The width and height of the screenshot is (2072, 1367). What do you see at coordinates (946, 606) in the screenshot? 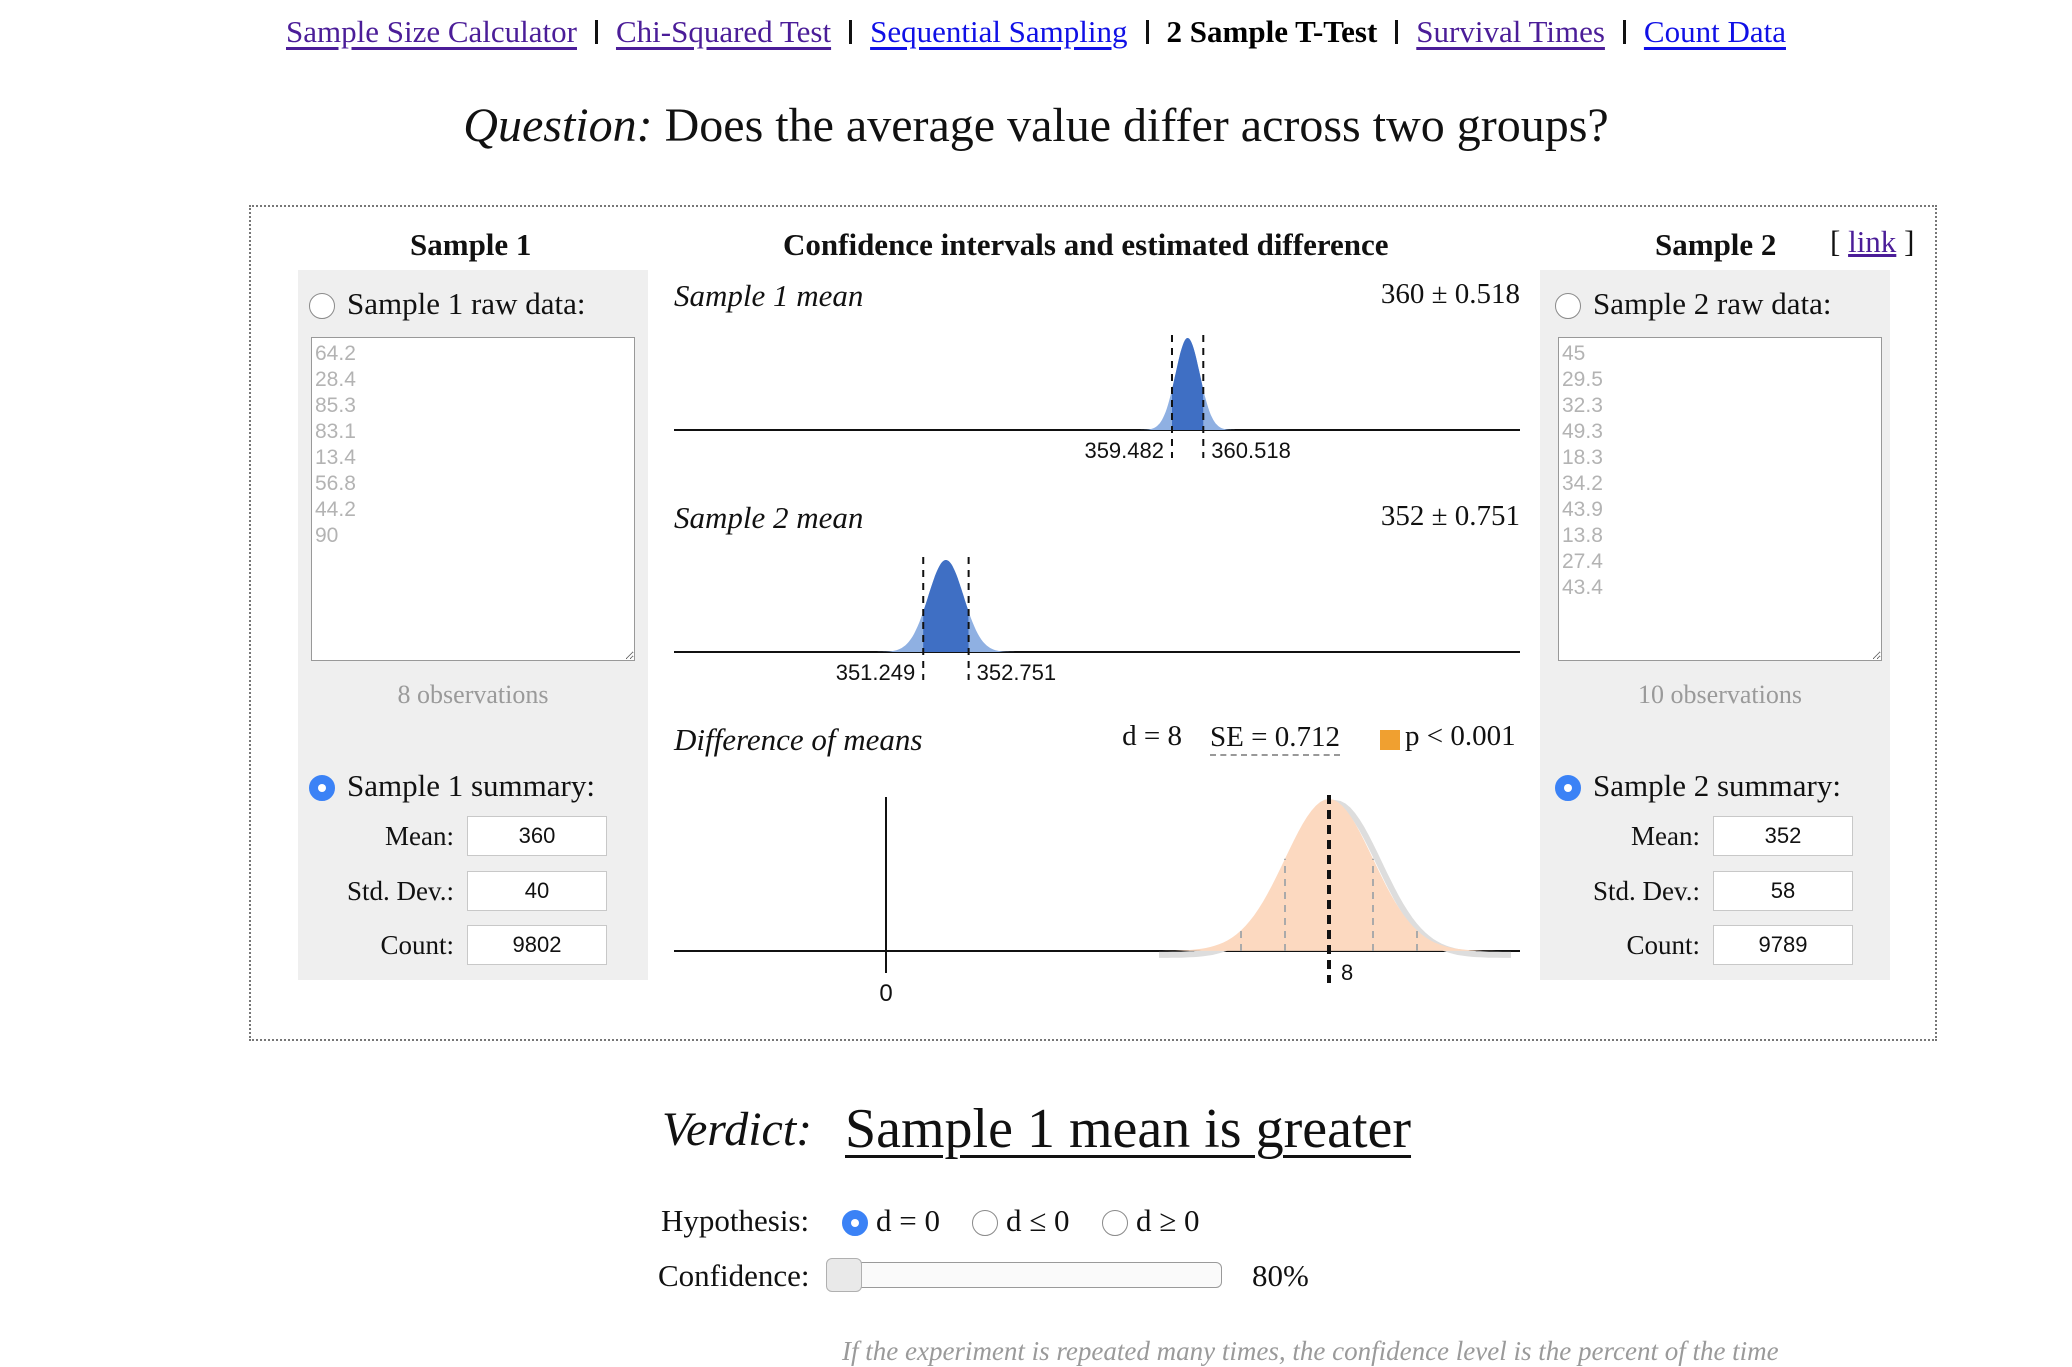
I see `chart2-ci-band` at bounding box center [946, 606].